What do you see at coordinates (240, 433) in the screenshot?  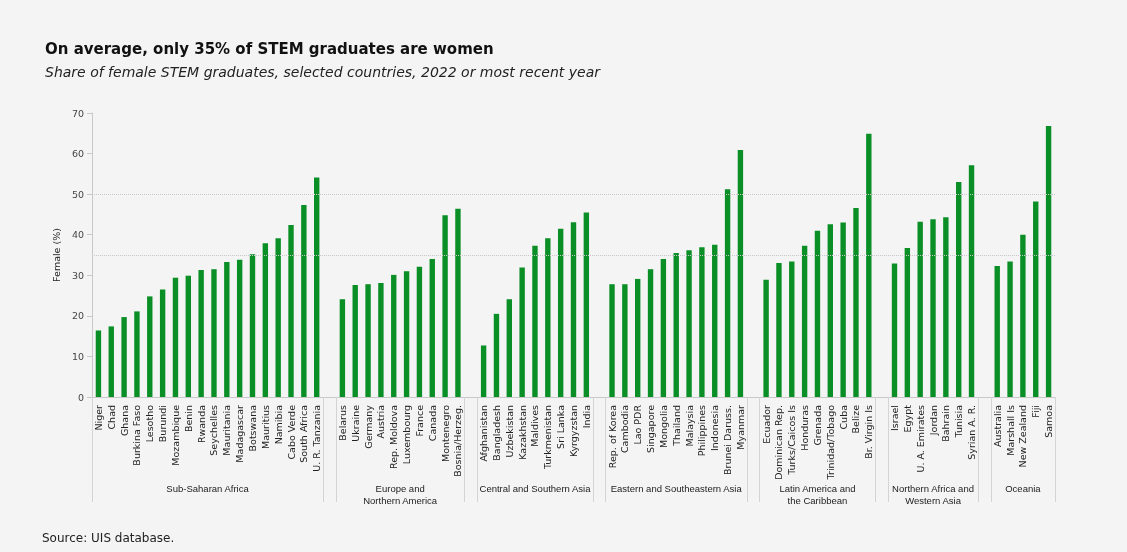 I see `x-tick-label: Madagascar` at bounding box center [240, 433].